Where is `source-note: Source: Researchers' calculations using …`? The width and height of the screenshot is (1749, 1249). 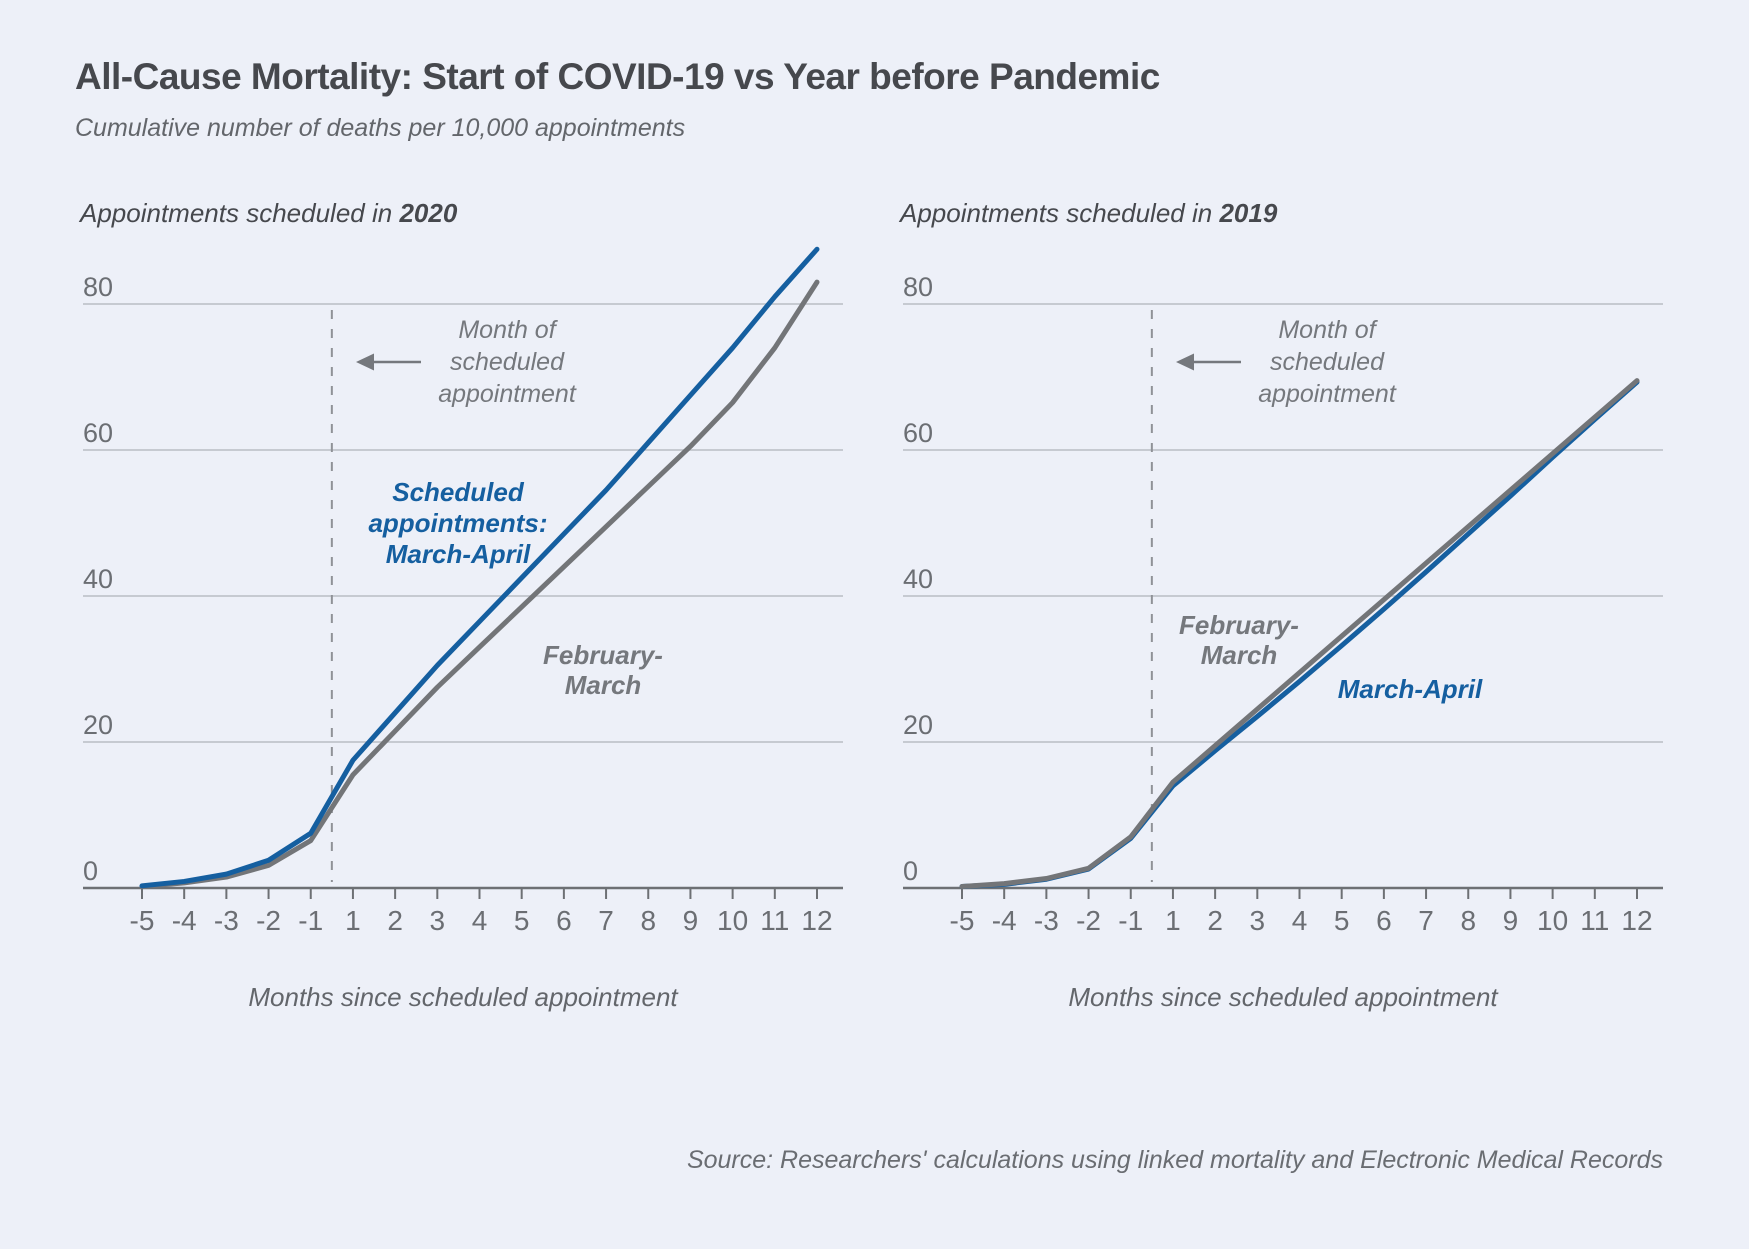
source-note: Source: Researchers' calculations using … is located at coordinates (1174, 1160).